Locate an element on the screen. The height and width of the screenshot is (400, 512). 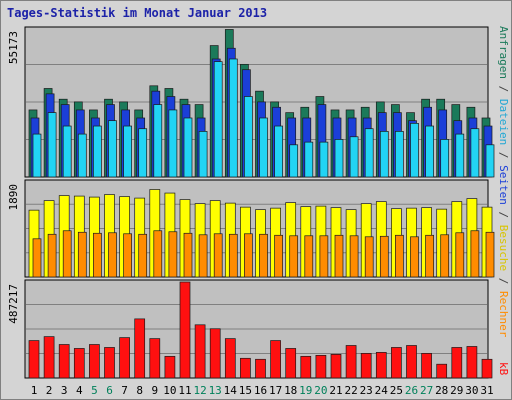
chart-title: Tages-Statistik im Monat Januar 2013 is located at coordinates (137, 13).